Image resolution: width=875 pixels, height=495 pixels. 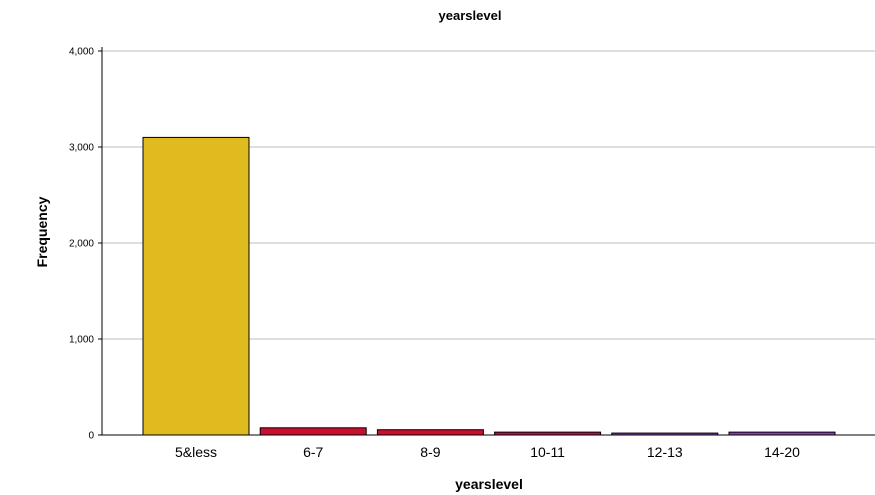 I want to click on x-tick-label: 5&less, so click(x=196, y=452).